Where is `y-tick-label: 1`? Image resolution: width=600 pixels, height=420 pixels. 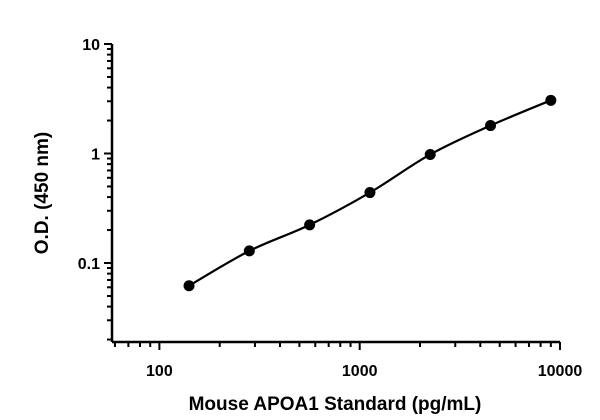 y-tick-label: 1 is located at coordinates (95, 155).